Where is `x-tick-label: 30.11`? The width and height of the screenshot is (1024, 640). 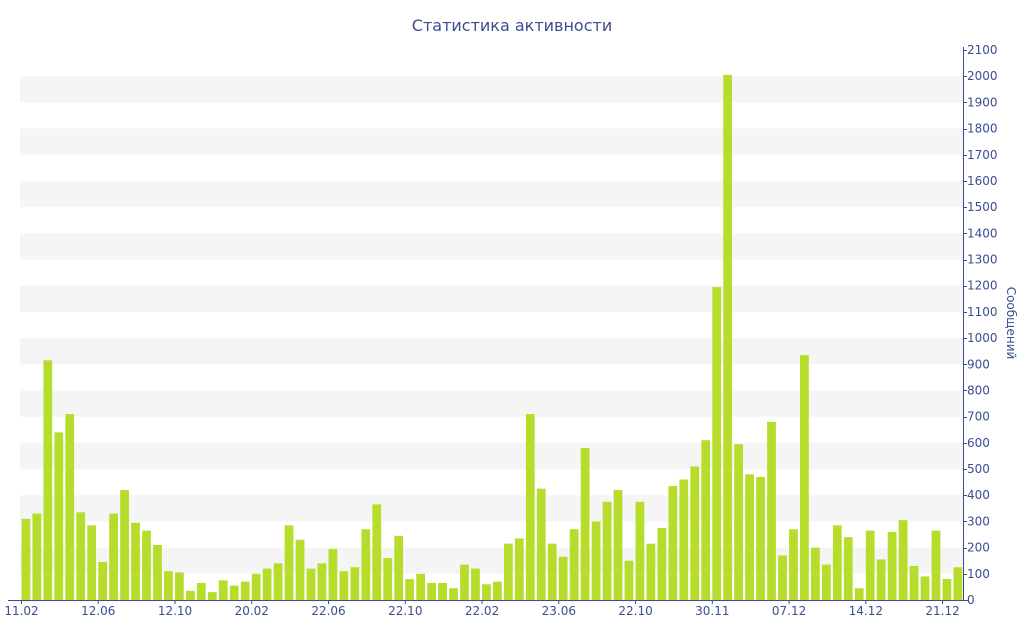
x-tick-label: 30.11 is located at coordinates (712, 611).